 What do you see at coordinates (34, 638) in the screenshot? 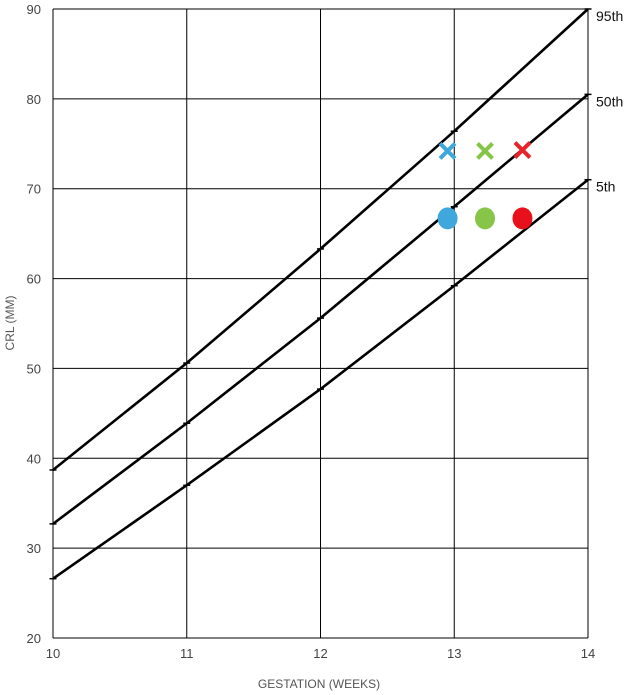
I see `y-tick-label: 20` at bounding box center [34, 638].